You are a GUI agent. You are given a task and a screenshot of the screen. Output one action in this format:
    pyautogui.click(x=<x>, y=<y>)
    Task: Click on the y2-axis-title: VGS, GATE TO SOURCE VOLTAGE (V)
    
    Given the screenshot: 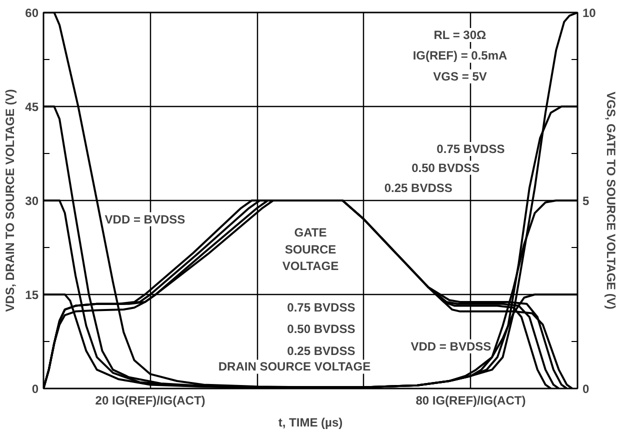 What is the action you would take?
    pyautogui.click(x=611, y=201)
    